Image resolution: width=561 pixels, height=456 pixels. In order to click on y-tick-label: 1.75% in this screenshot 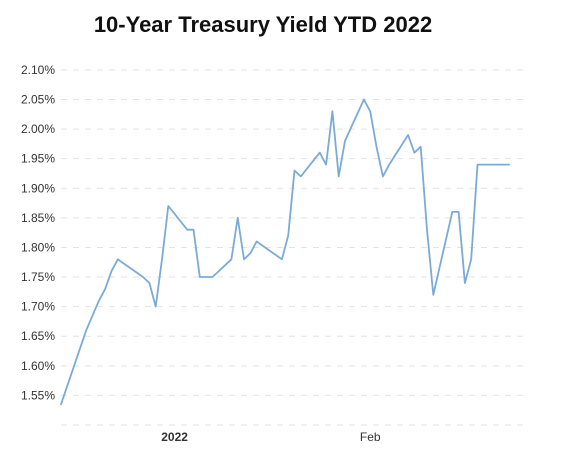, I will do `click(38, 277)`.